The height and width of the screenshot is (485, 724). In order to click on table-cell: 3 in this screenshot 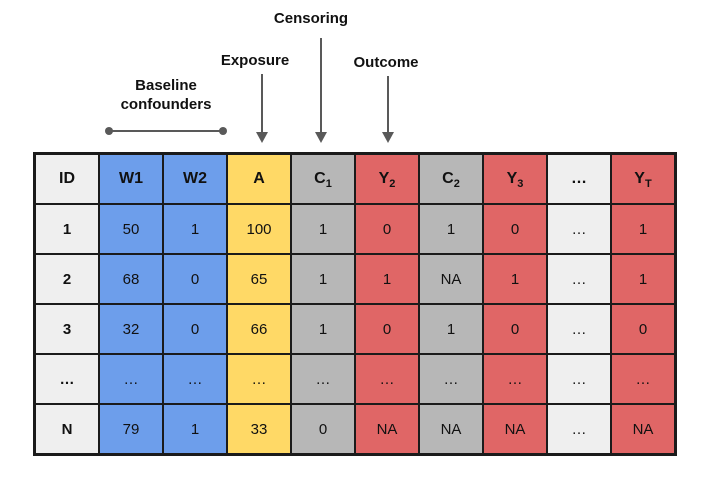, I will do `click(66, 329)`.